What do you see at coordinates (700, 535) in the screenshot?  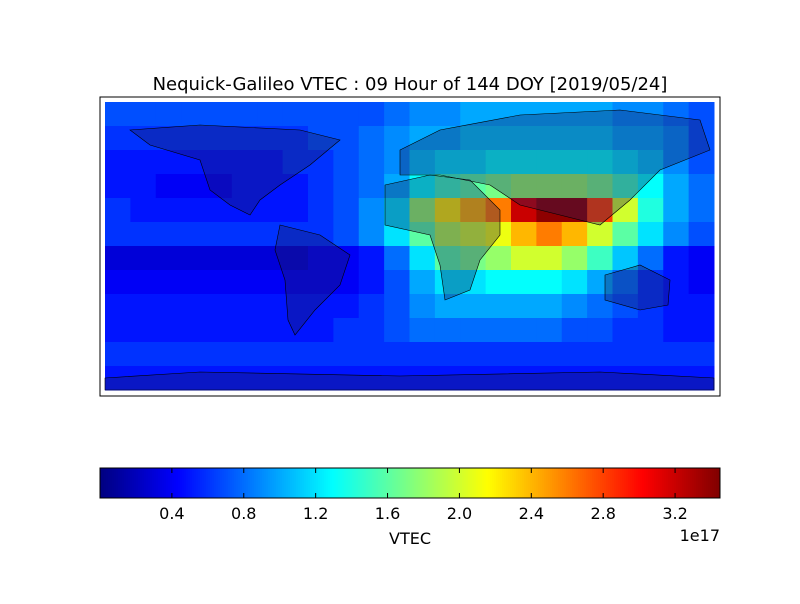 I see `colorbar-offset: 1e17` at bounding box center [700, 535].